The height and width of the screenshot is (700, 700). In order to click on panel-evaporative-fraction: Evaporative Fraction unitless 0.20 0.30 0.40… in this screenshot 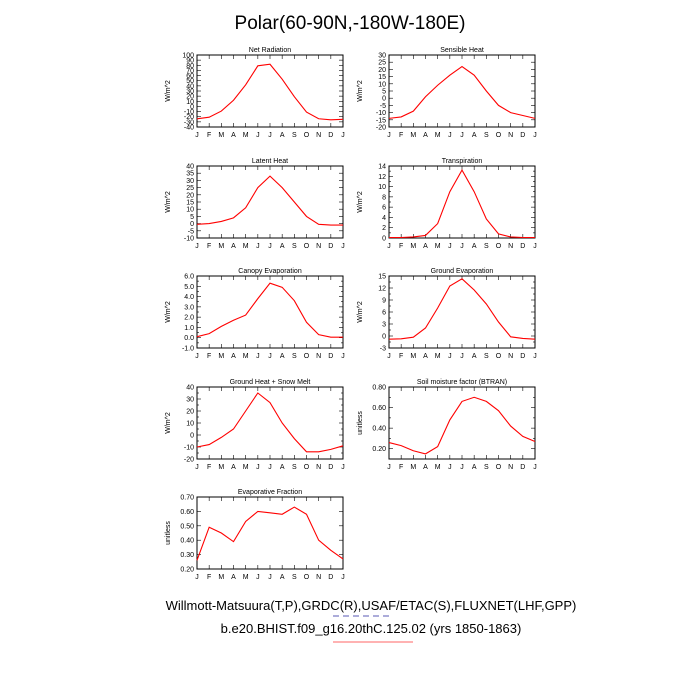, I will do `click(255, 535)`.